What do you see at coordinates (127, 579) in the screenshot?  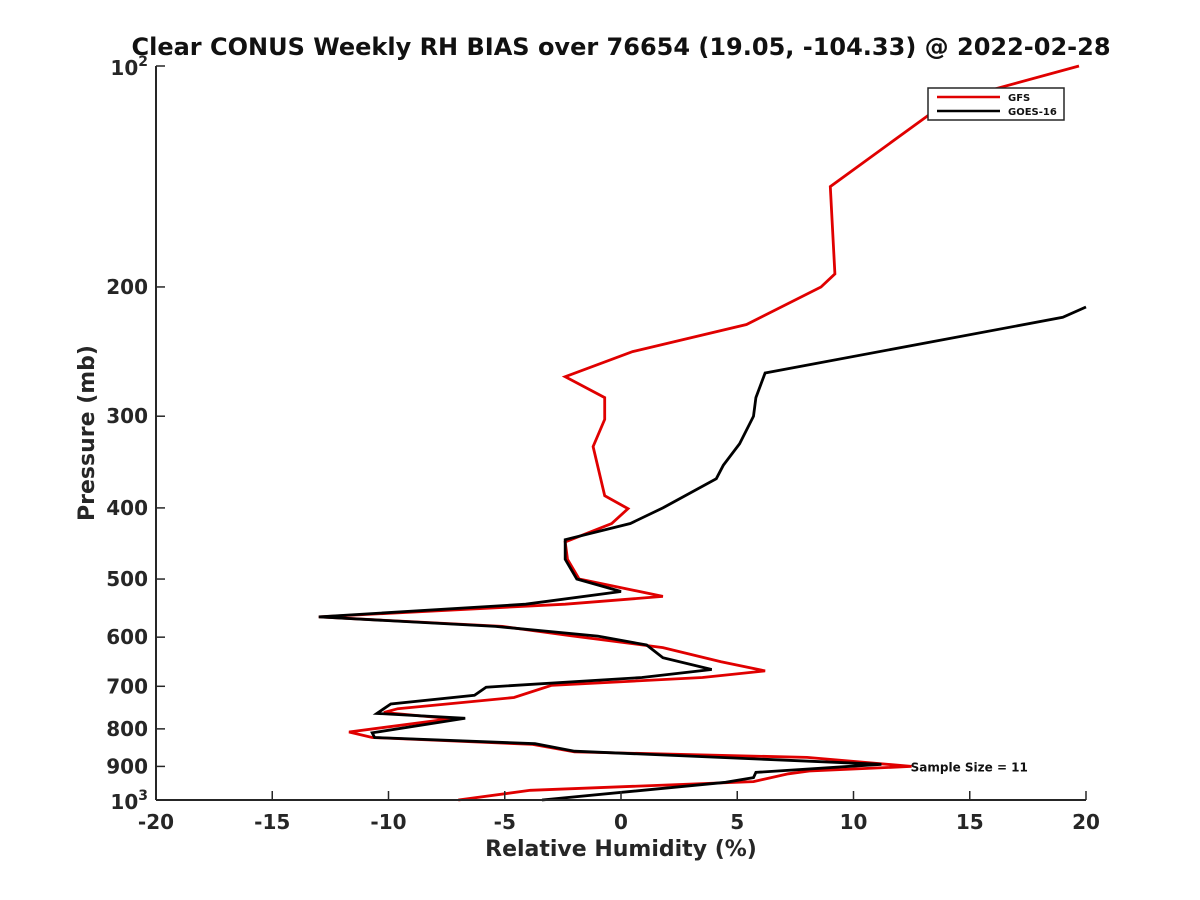 I see `y-tick-label: 500` at bounding box center [127, 579].